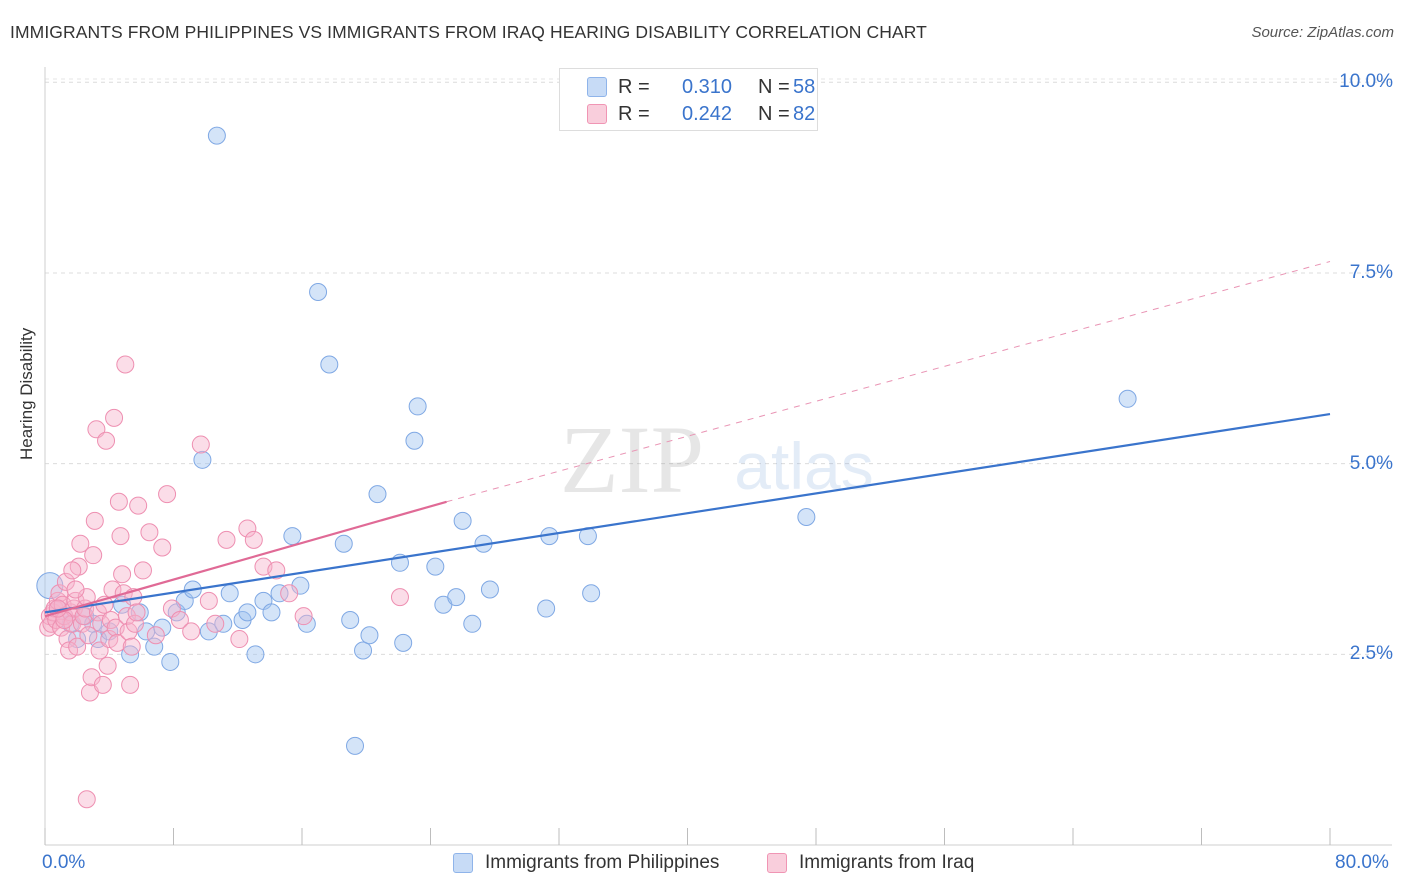  What do you see at coordinates (717, 459) in the screenshot?
I see `watermark: ZIP atlas` at bounding box center [717, 459].